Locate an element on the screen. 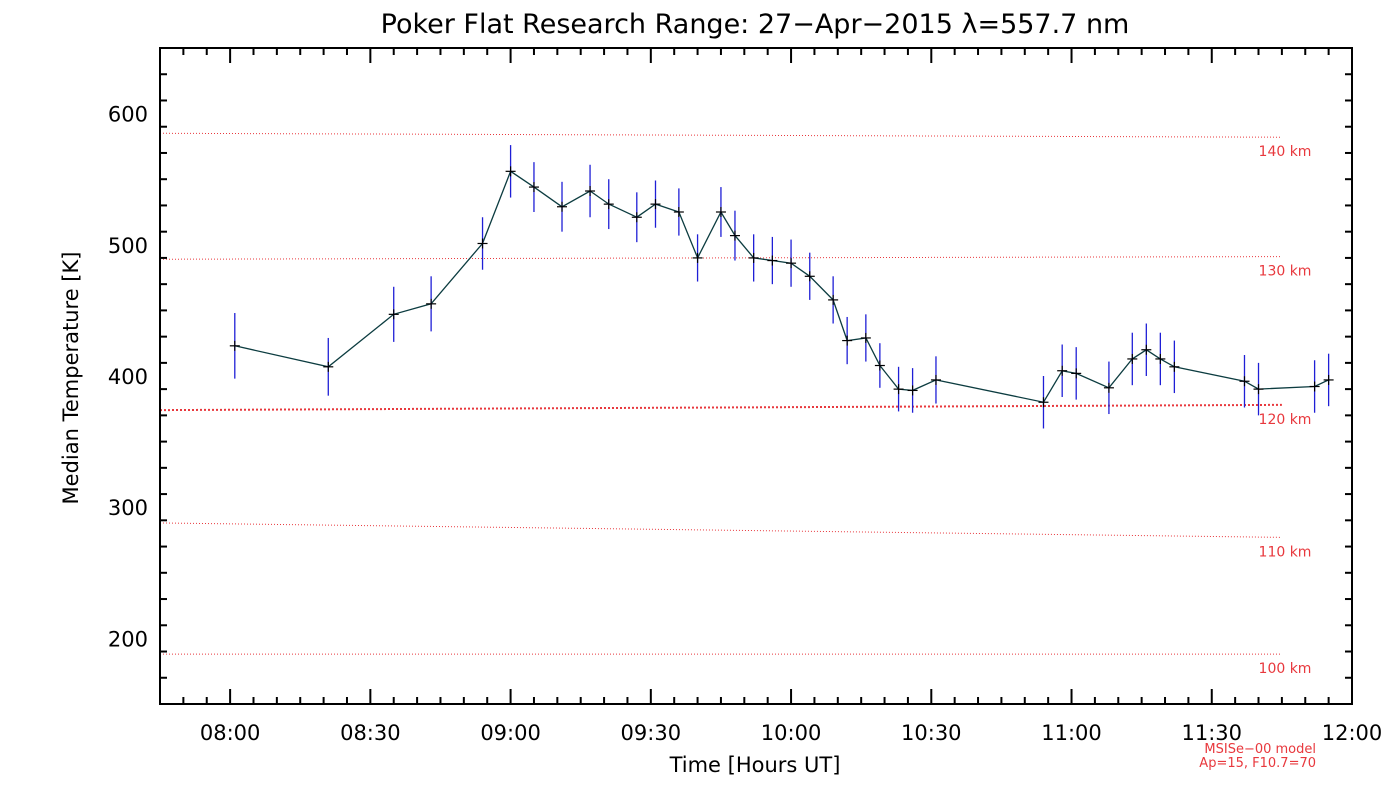 This screenshot has width=1400, height=800. x-tick-label: 10:30 is located at coordinates (931, 733).